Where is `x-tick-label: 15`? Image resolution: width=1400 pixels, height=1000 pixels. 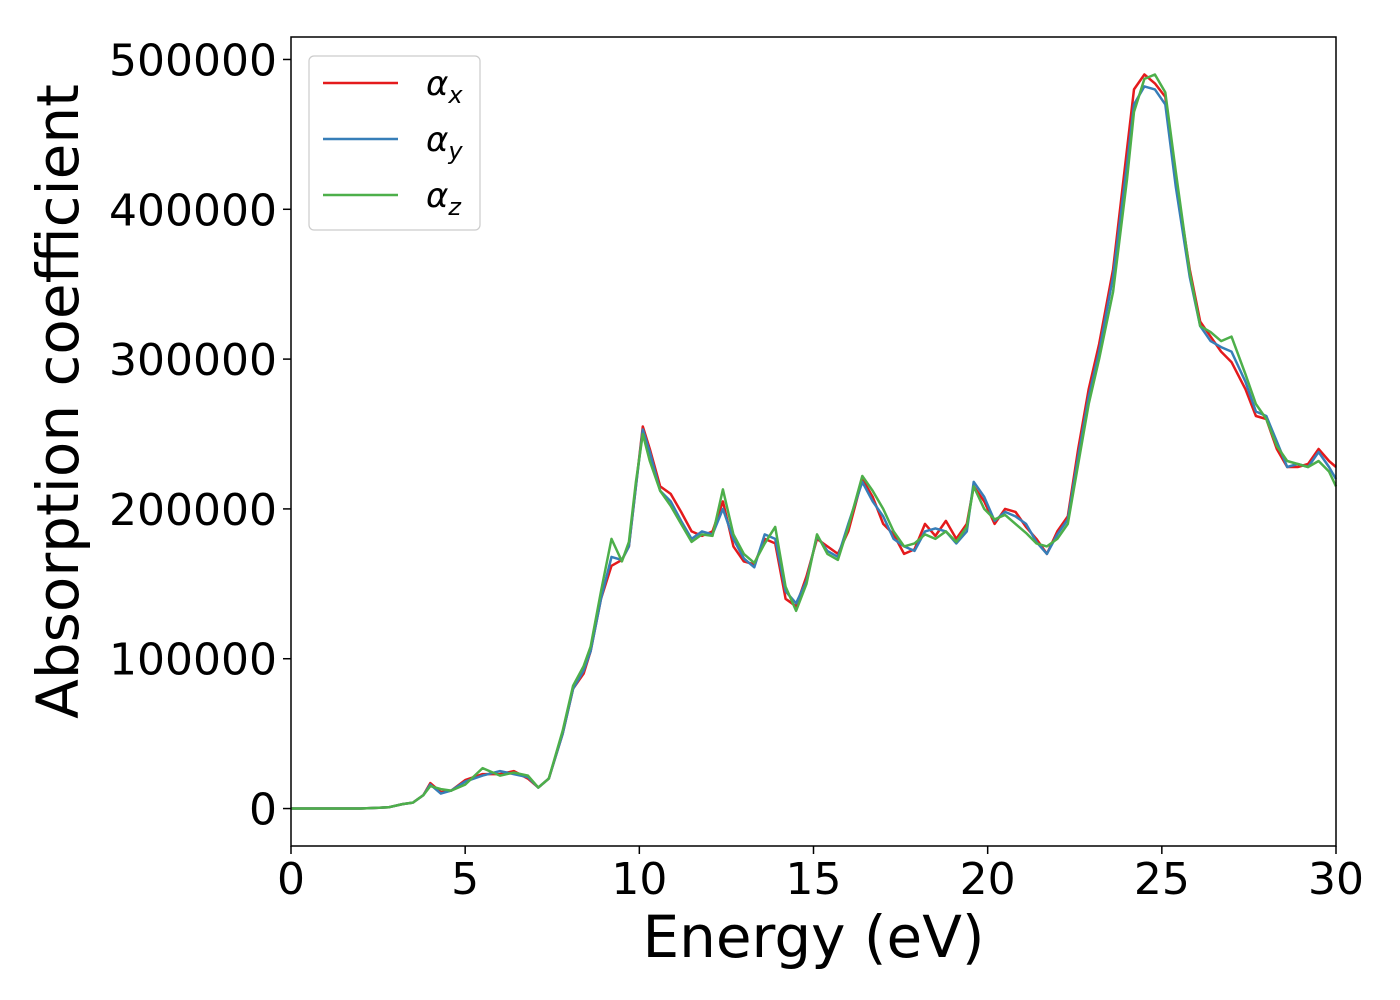 x-tick-label: 15 is located at coordinates (814, 879).